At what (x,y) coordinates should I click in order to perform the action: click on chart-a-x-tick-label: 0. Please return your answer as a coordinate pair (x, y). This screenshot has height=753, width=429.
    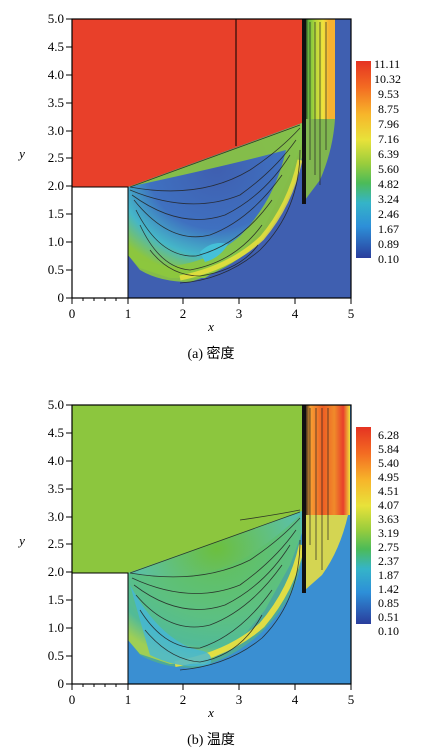
    Looking at the image, I should click on (72, 313).